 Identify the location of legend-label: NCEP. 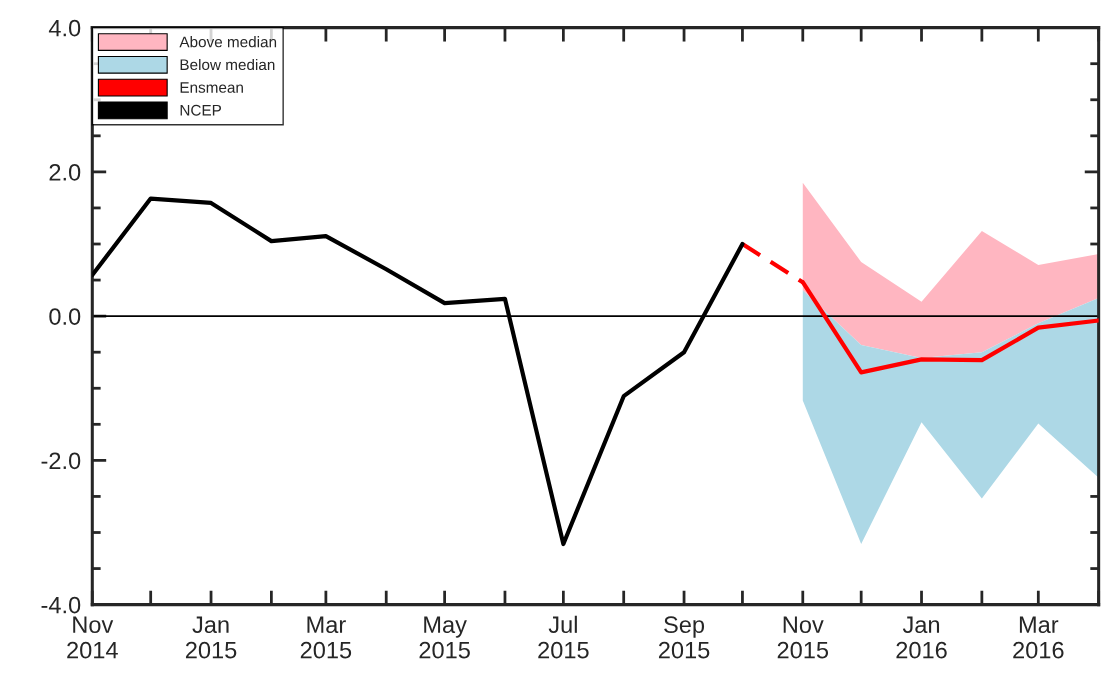
(201, 110).